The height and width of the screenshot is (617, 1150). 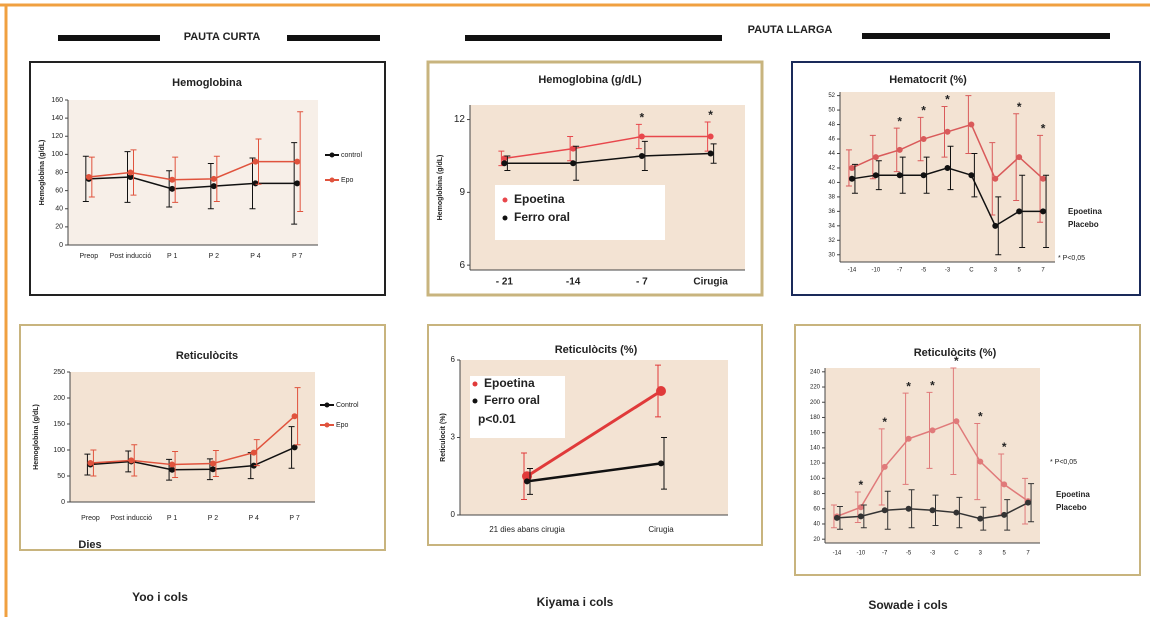 I want to click on plot-area, so click(x=193, y=172).